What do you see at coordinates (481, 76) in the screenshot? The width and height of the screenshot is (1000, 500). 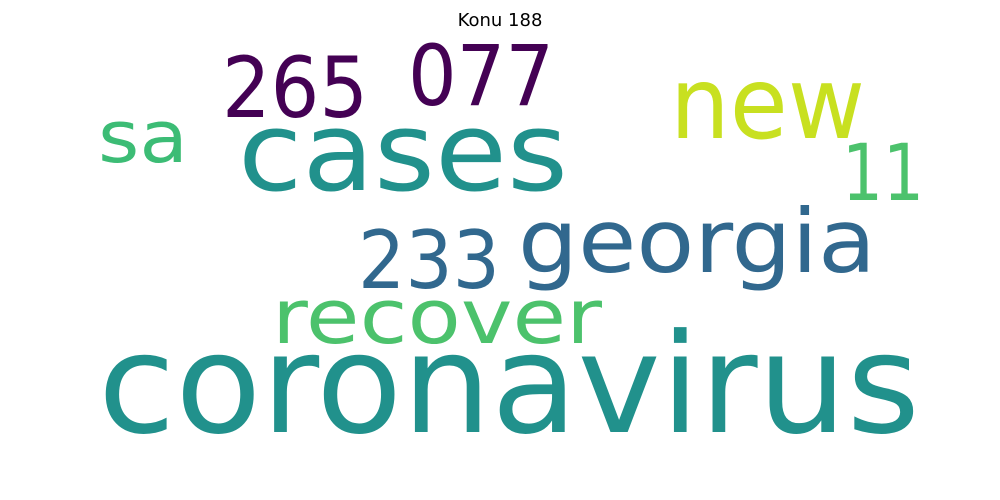 I see `word-077: 077` at bounding box center [481, 76].